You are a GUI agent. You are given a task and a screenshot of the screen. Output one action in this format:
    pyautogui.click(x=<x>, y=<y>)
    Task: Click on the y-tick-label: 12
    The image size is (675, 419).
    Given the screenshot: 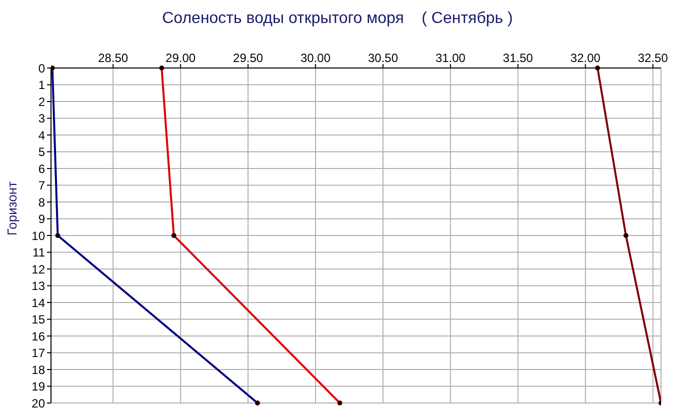 What is the action you would take?
    pyautogui.click(x=39, y=269)
    